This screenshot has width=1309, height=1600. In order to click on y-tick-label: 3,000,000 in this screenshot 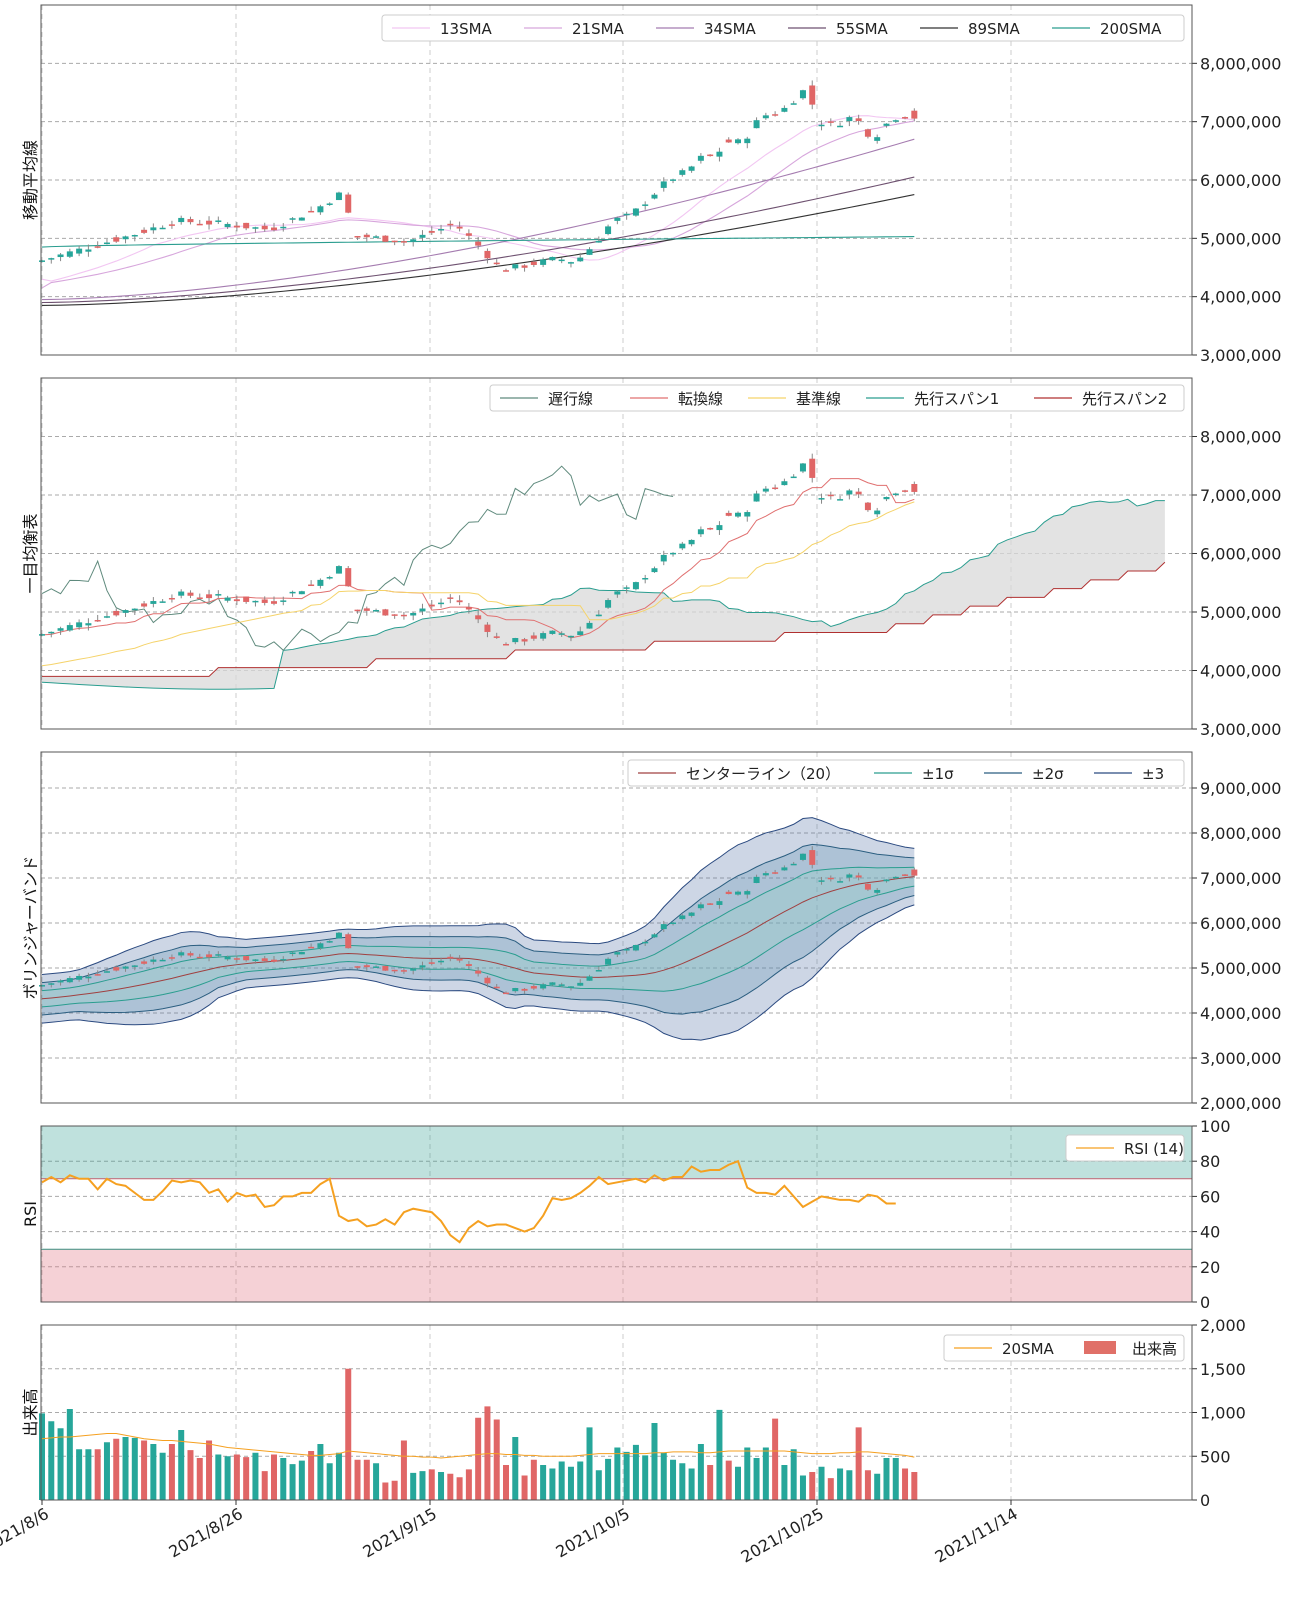, I will do `click(1240, 729)`.